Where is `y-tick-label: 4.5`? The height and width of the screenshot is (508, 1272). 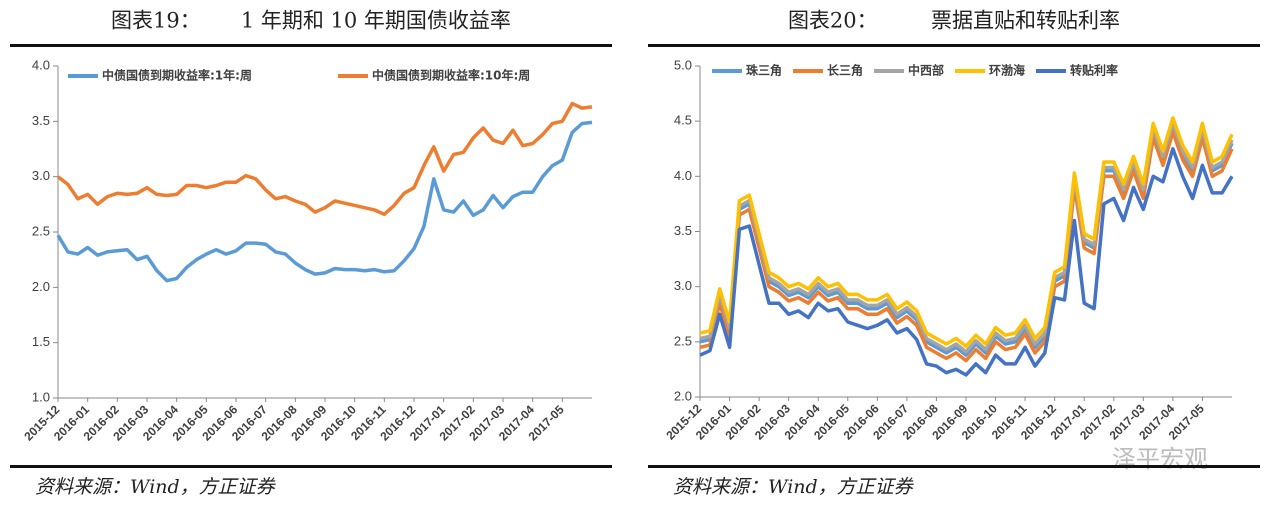 y-tick-label: 4.5 is located at coordinates (683, 120).